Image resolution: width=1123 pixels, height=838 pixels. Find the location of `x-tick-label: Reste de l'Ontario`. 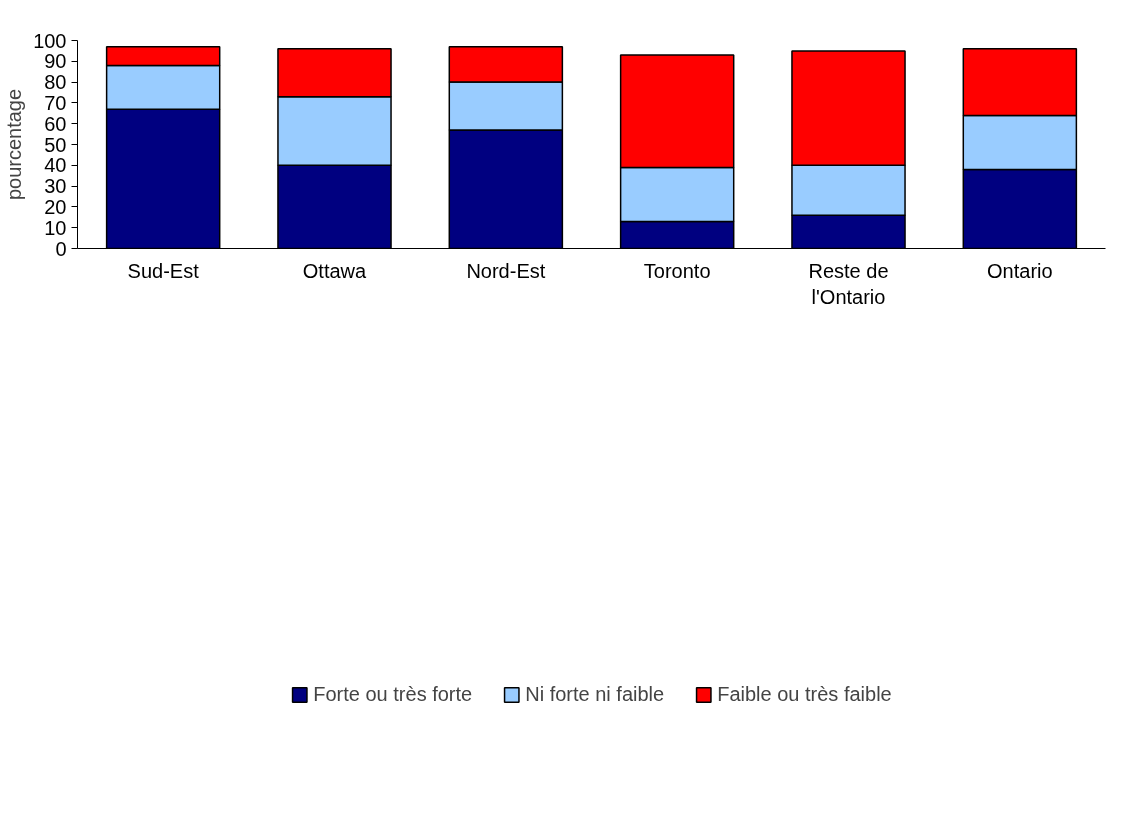

x-tick-label: Reste de l'Ontario is located at coordinates (848, 283).